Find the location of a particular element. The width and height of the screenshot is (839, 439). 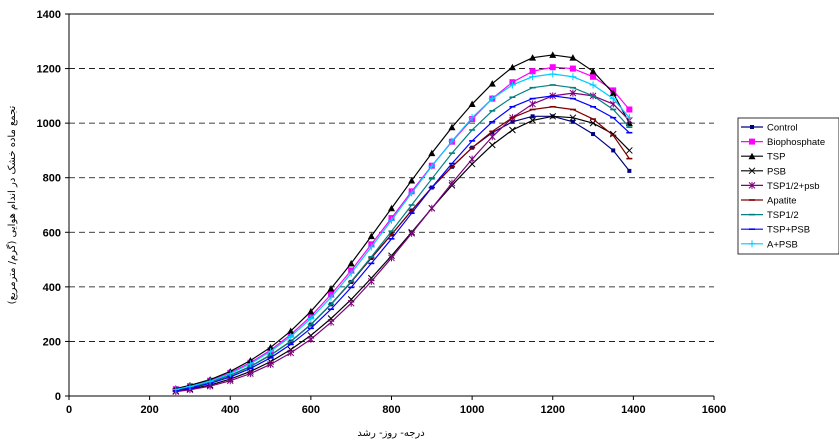

y-tick-label: 1200 is located at coordinates (49, 70).